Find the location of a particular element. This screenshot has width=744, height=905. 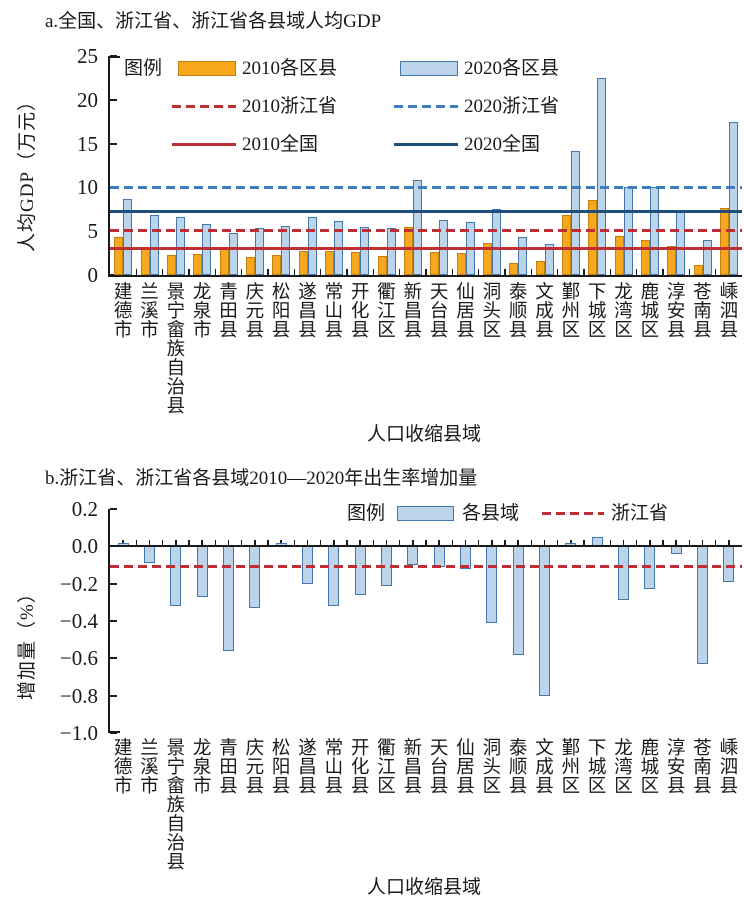

ref-line-2020全国 is located at coordinates (426, 212).